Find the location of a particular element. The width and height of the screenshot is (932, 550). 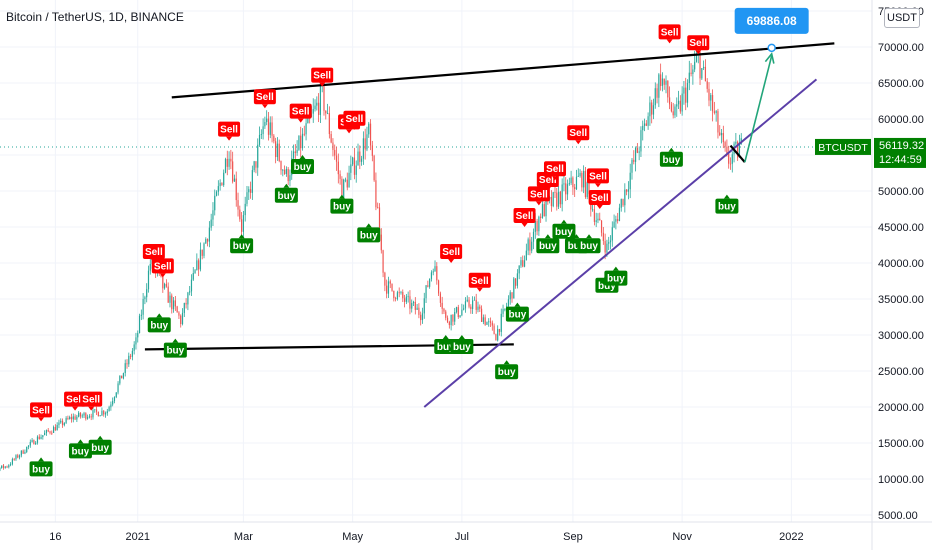

target-label-box is located at coordinates (771, 20).